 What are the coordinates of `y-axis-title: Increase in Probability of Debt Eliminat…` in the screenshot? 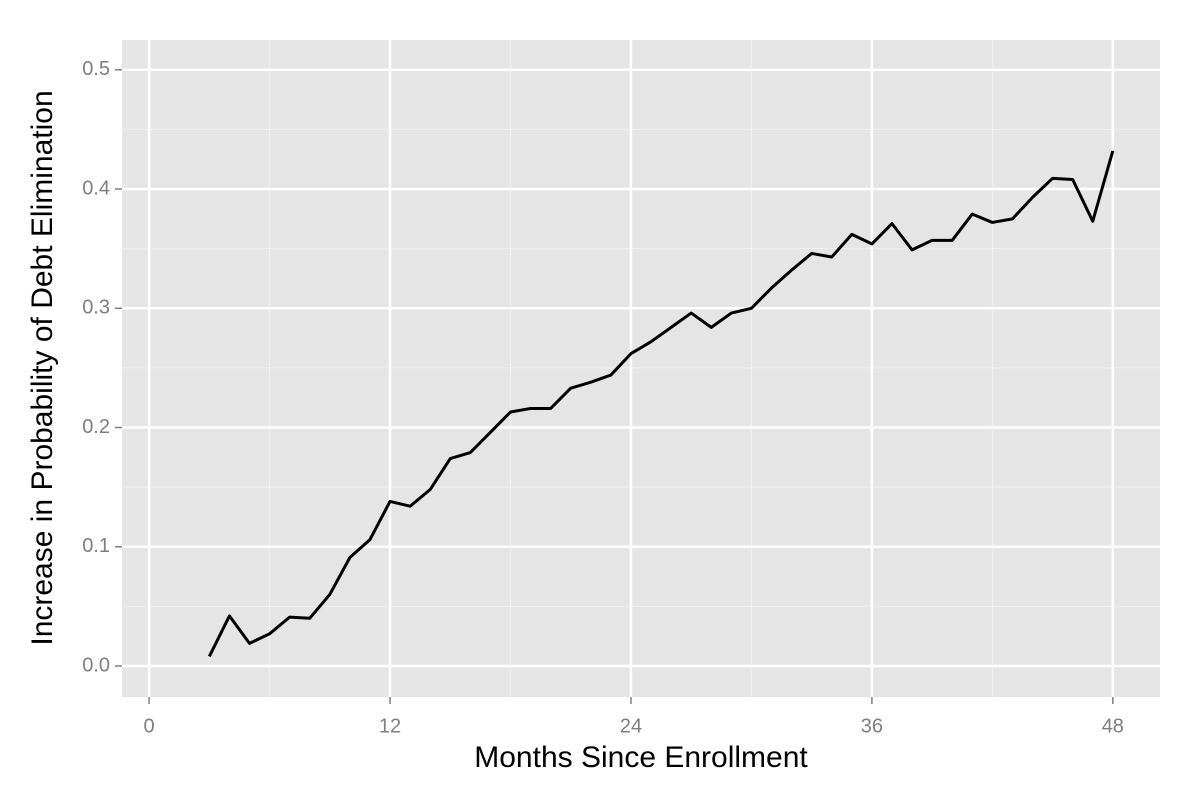 It's located at (42, 367).